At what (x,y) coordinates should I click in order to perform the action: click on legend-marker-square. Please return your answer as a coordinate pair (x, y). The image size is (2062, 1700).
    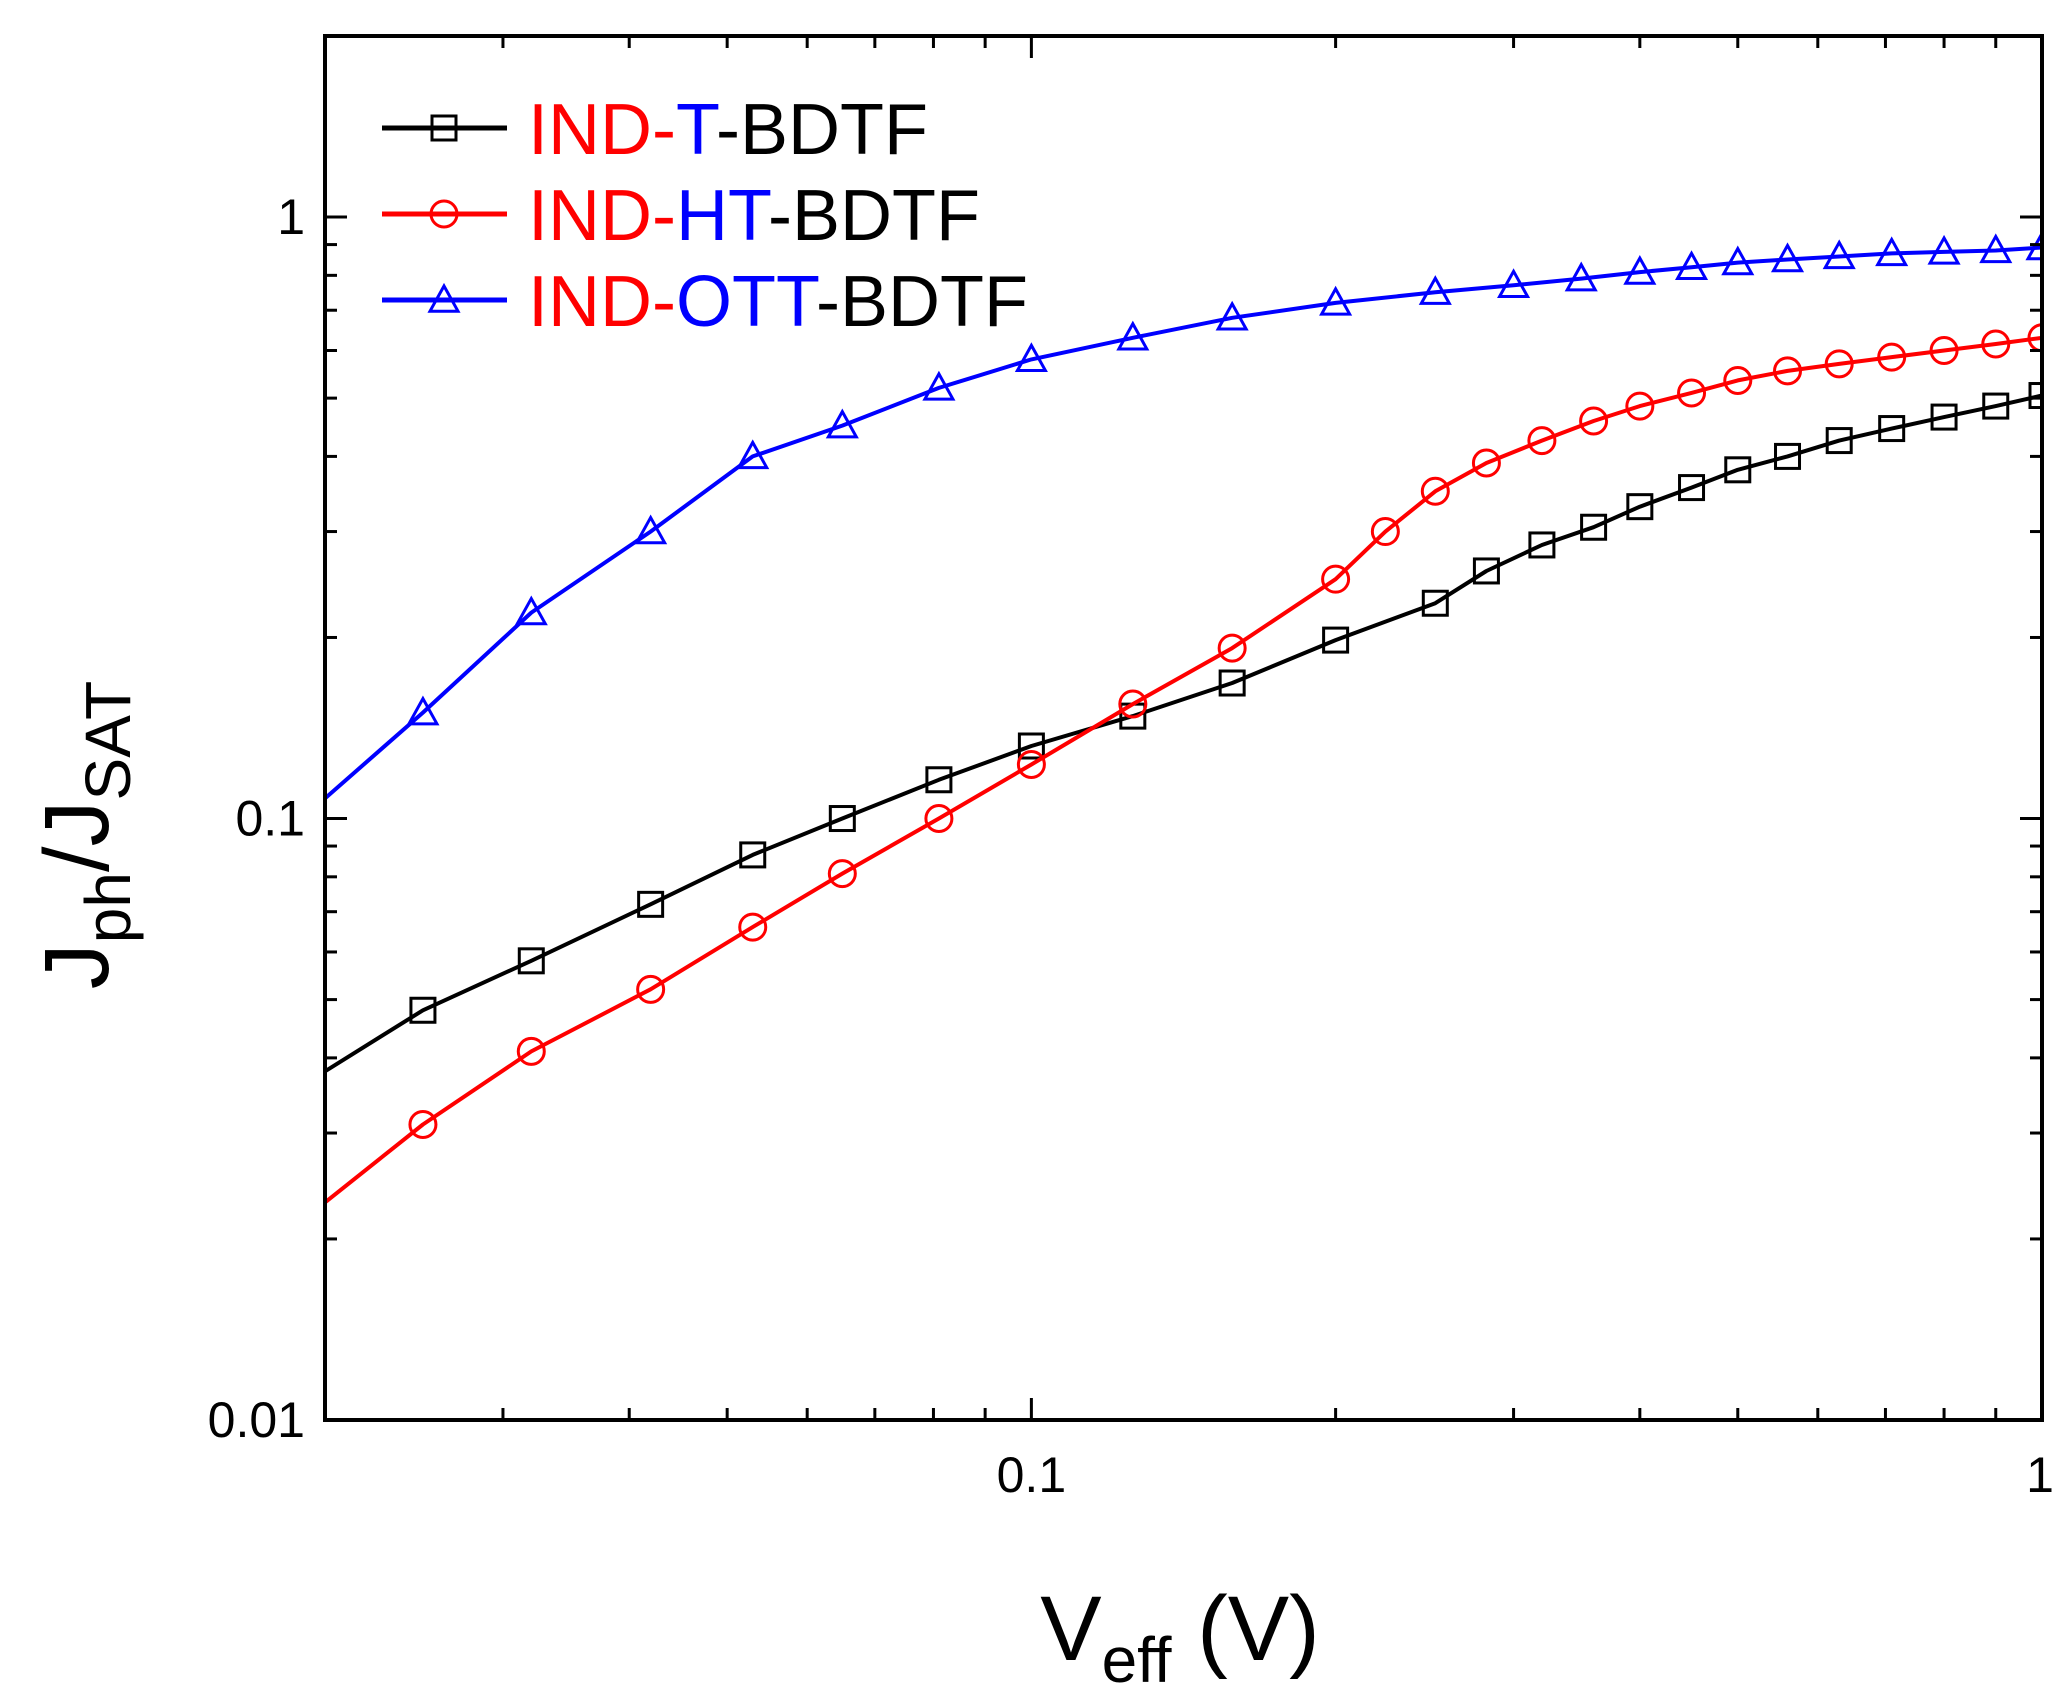
    Looking at the image, I should click on (444, 128).